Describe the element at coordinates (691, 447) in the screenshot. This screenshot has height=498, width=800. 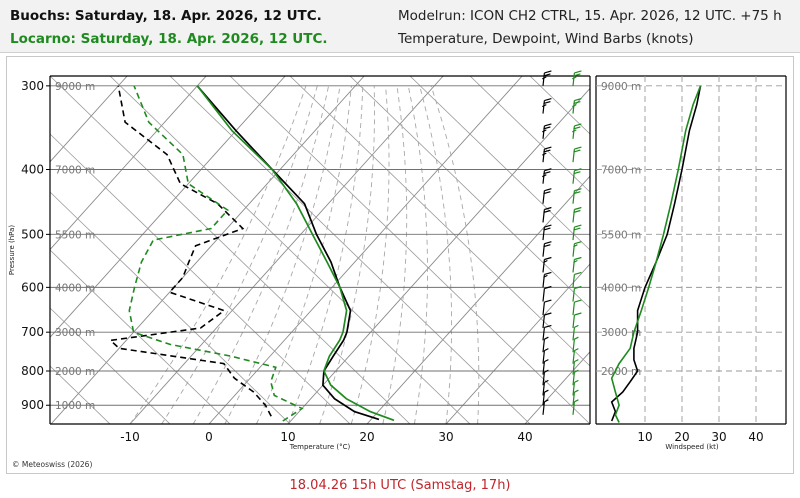
I see `windspeed-axis-label: Windspeed (kt)` at that location.